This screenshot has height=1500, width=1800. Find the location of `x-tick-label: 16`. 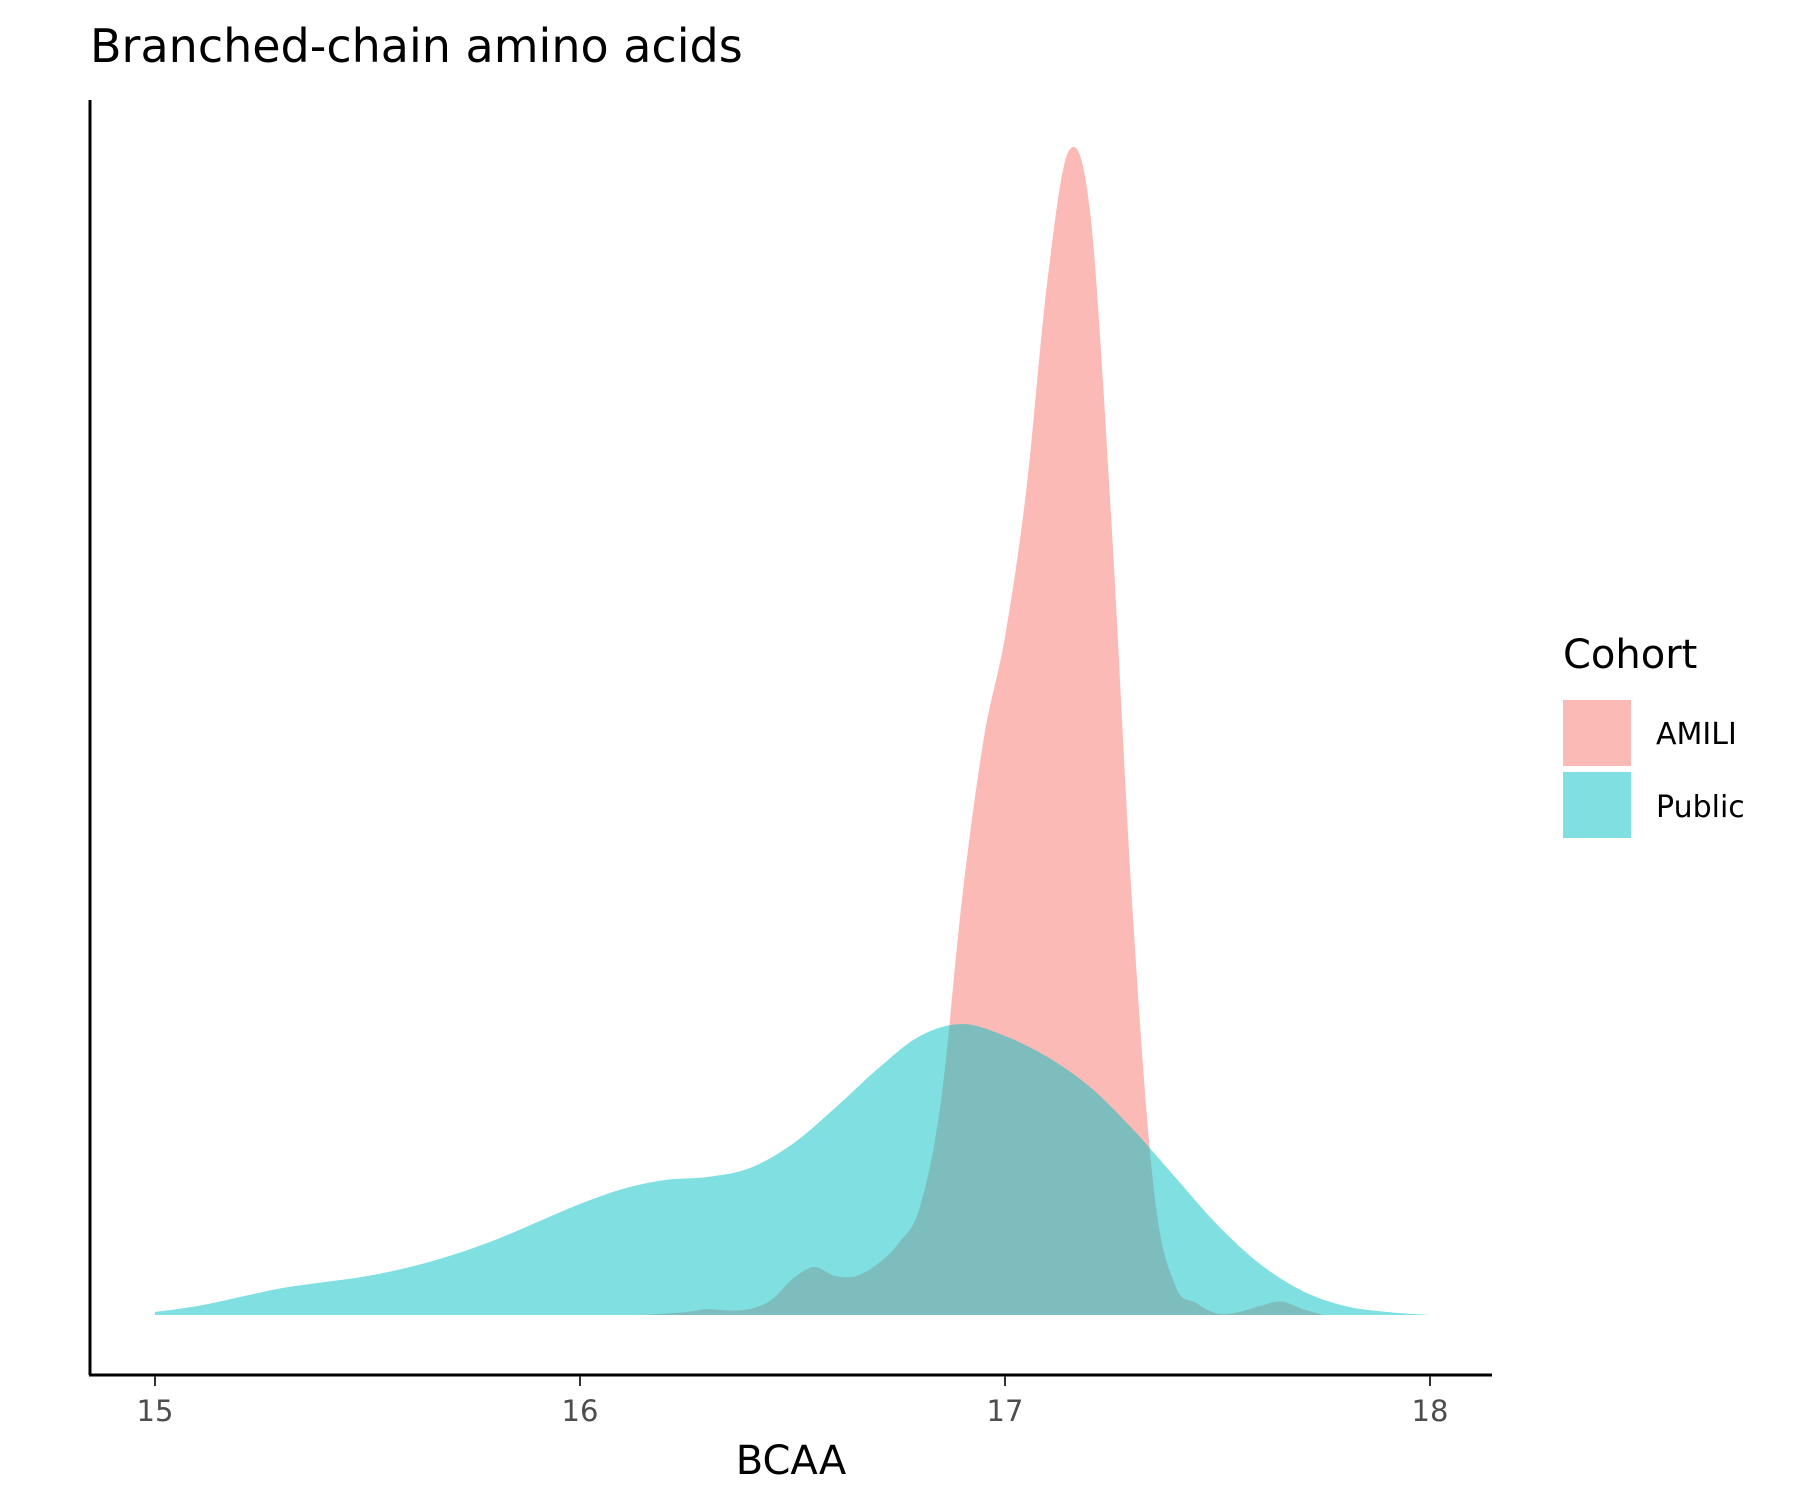

x-tick-label: 16 is located at coordinates (580, 1411).